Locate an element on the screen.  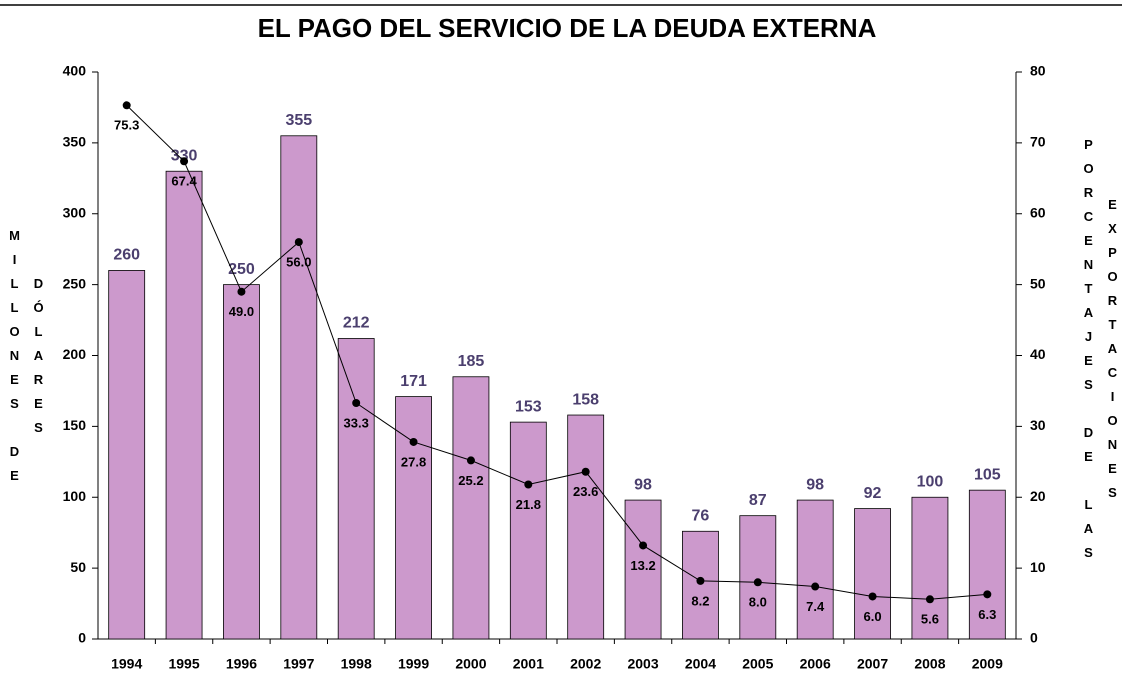
bar-value-label: 212 is located at coordinates (356, 323).